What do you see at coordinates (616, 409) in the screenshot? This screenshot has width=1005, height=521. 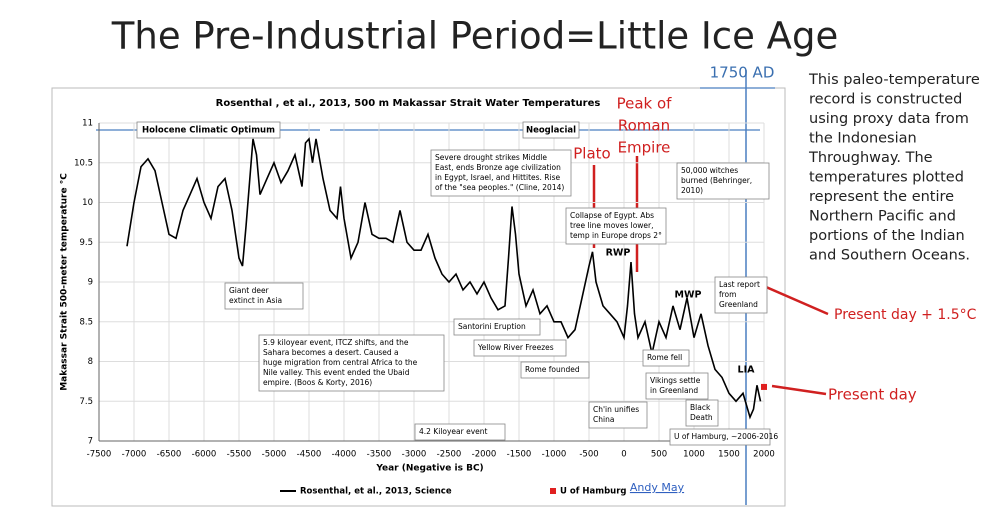 I see `annotation-text: Ch'in unifies` at bounding box center [616, 409].